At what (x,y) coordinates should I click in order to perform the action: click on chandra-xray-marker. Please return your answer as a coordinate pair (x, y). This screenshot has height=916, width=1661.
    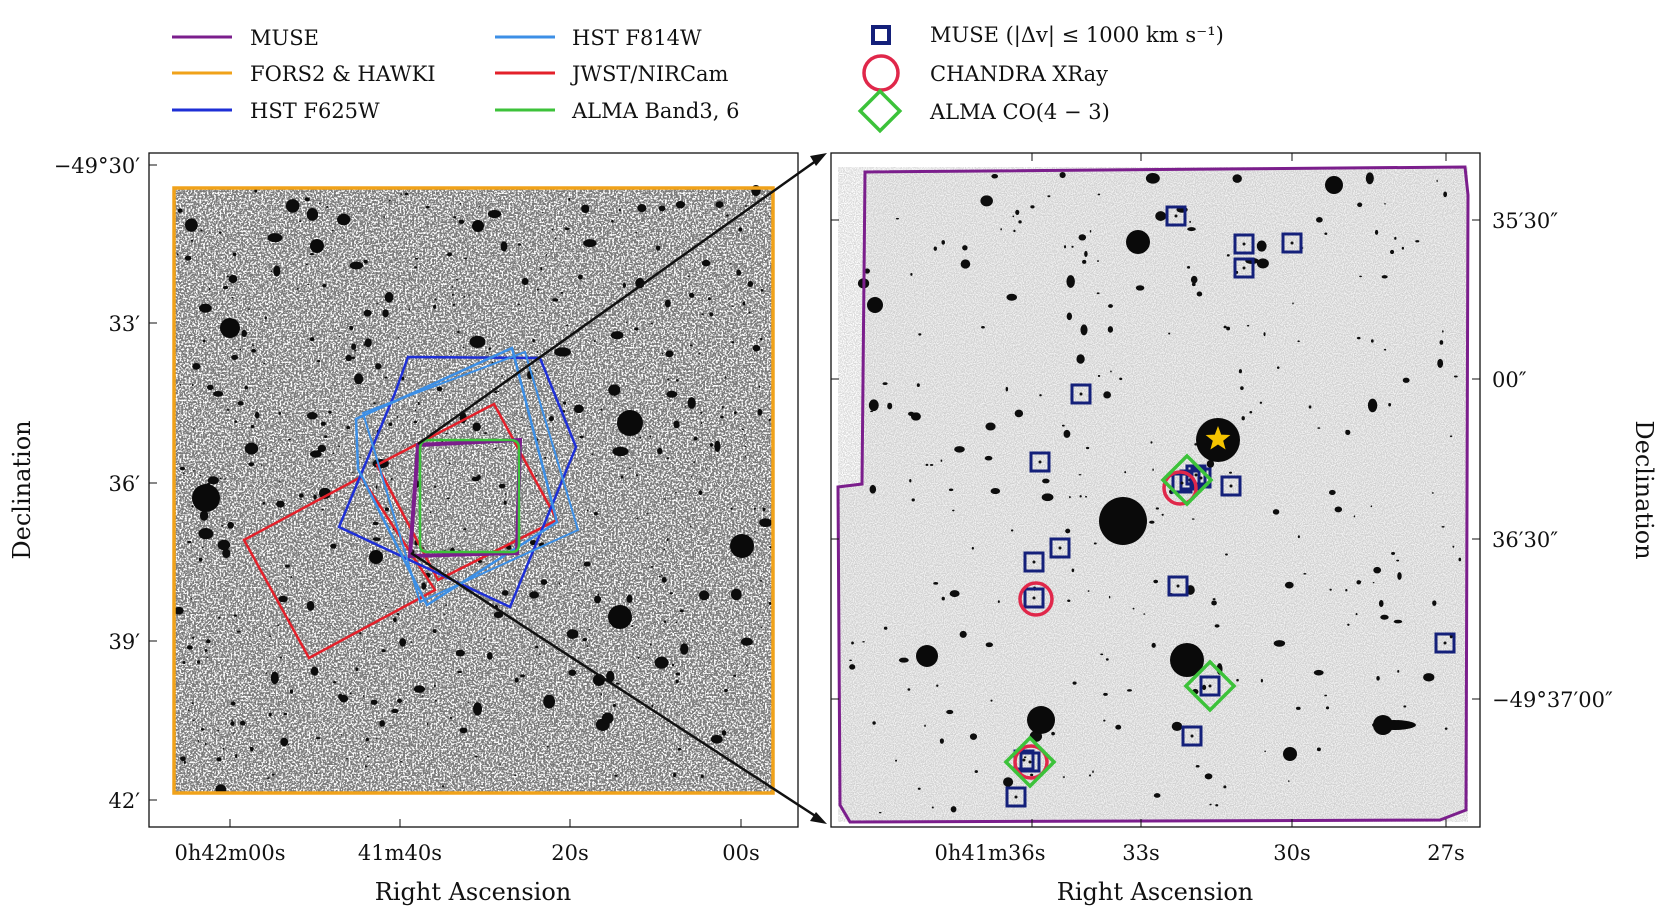
    Looking at the image, I should click on (1180, 488).